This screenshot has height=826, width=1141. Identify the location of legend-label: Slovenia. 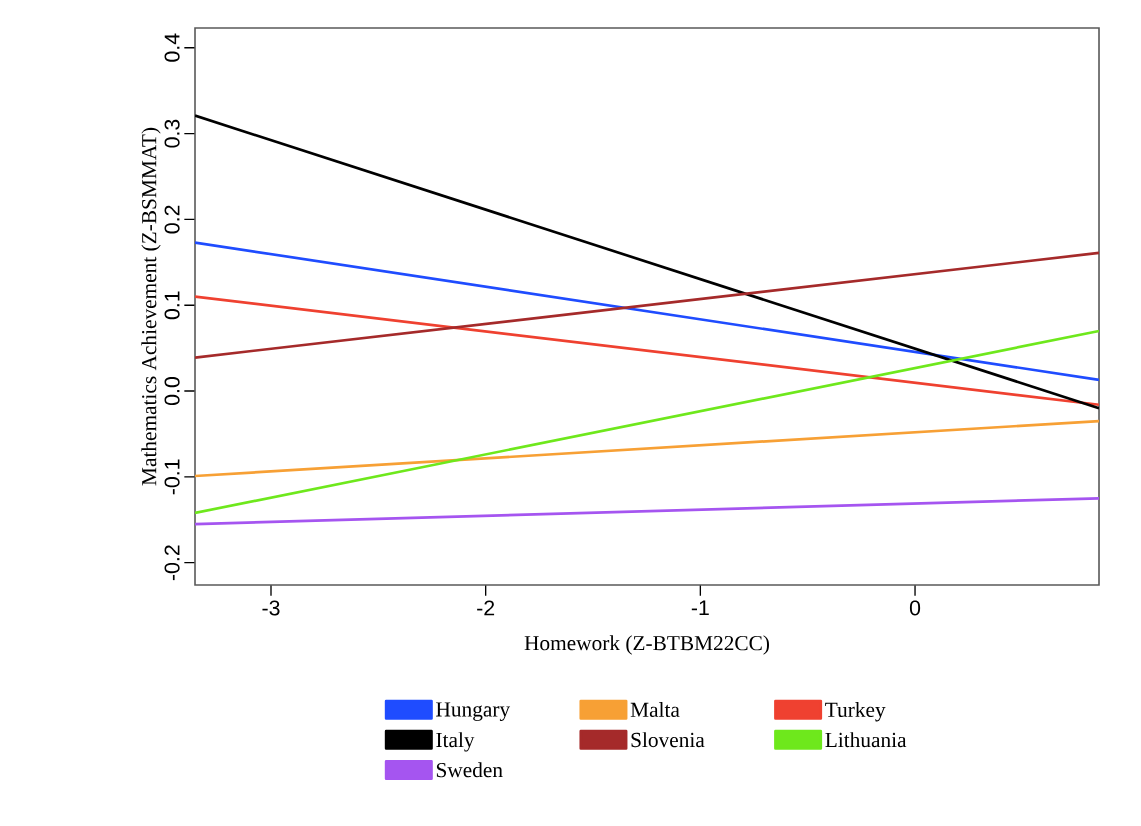
(668, 740).